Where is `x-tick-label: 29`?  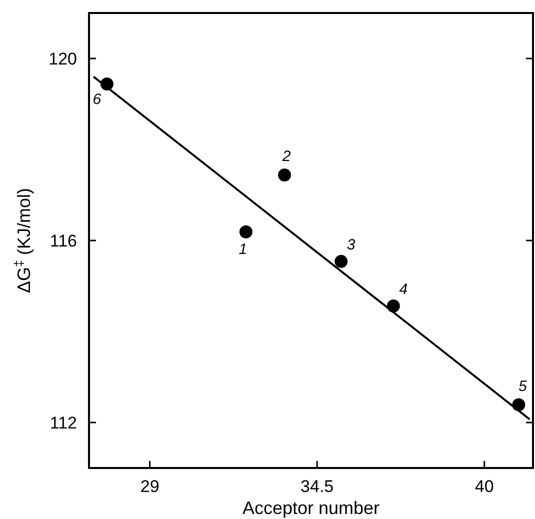 x-tick-label: 29 is located at coordinates (150, 486).